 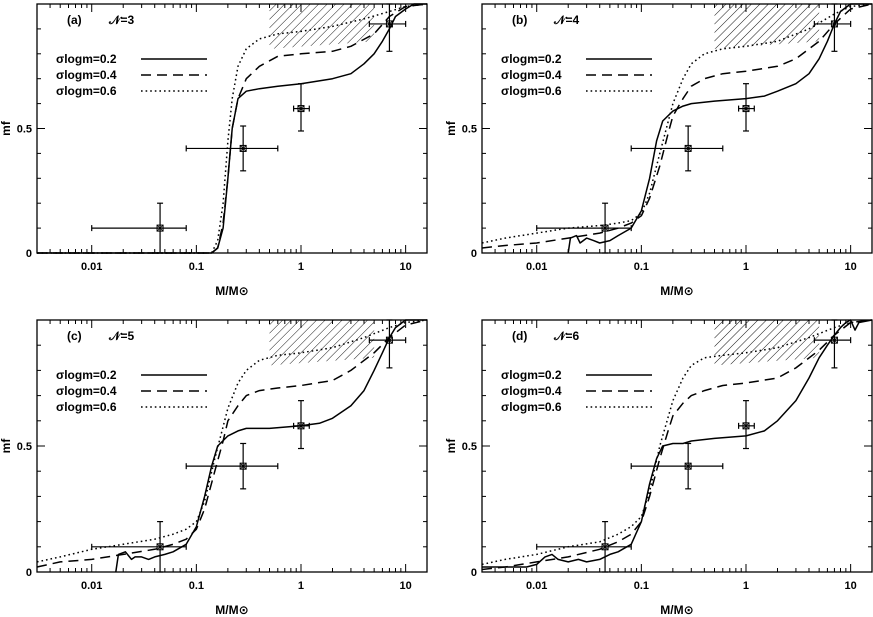 I want to click on panel-label: (d), so click(x=519, y=336).